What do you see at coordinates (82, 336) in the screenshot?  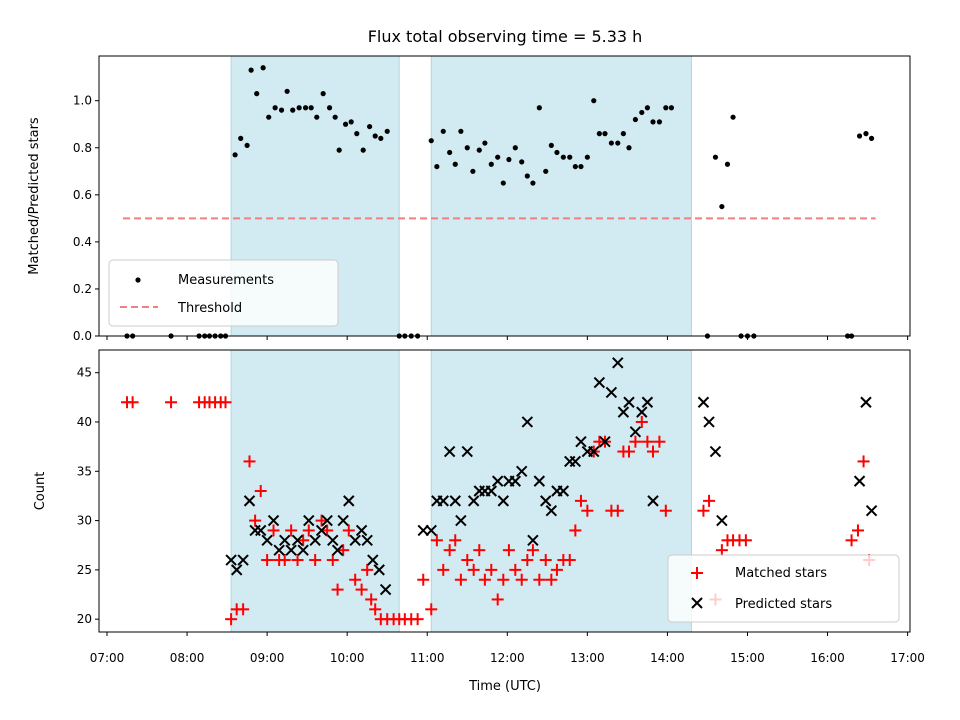 I see `y-tick-label: 0.0` at bounding box center [82, 336].